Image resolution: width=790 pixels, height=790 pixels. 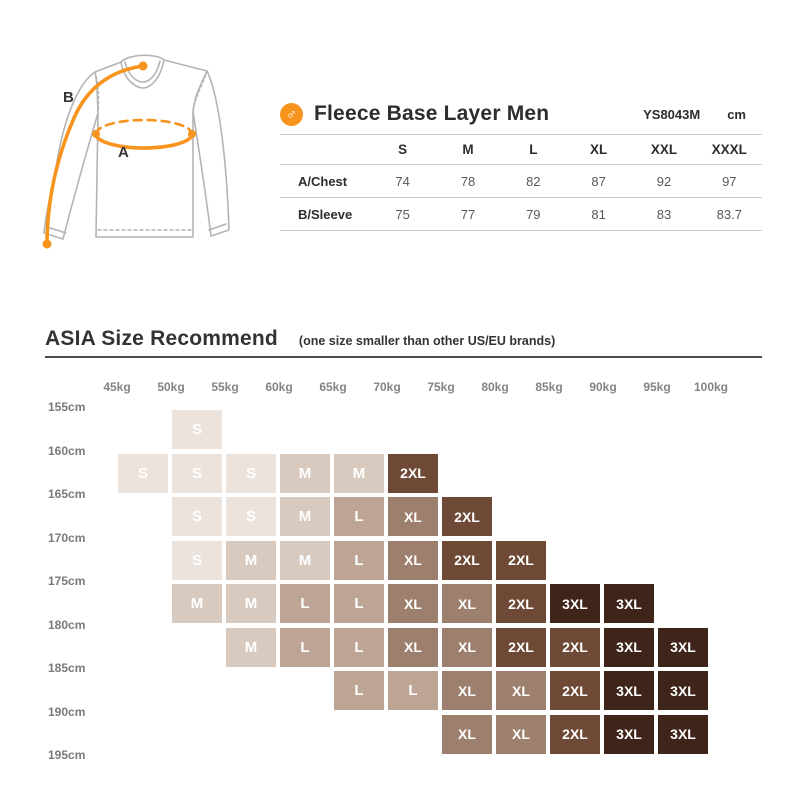 I want to click on sleeve-value: 79, so click(x=533, y=214).